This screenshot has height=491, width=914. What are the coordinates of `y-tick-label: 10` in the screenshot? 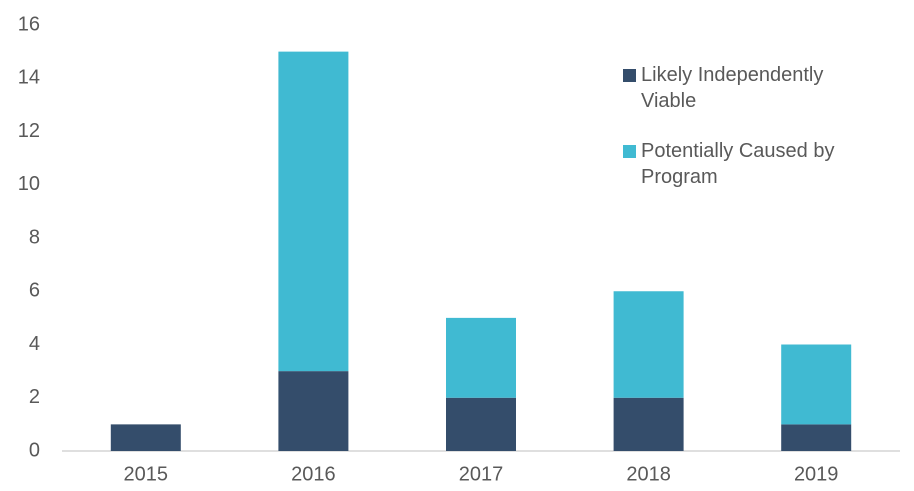 It's located at (29, 184).